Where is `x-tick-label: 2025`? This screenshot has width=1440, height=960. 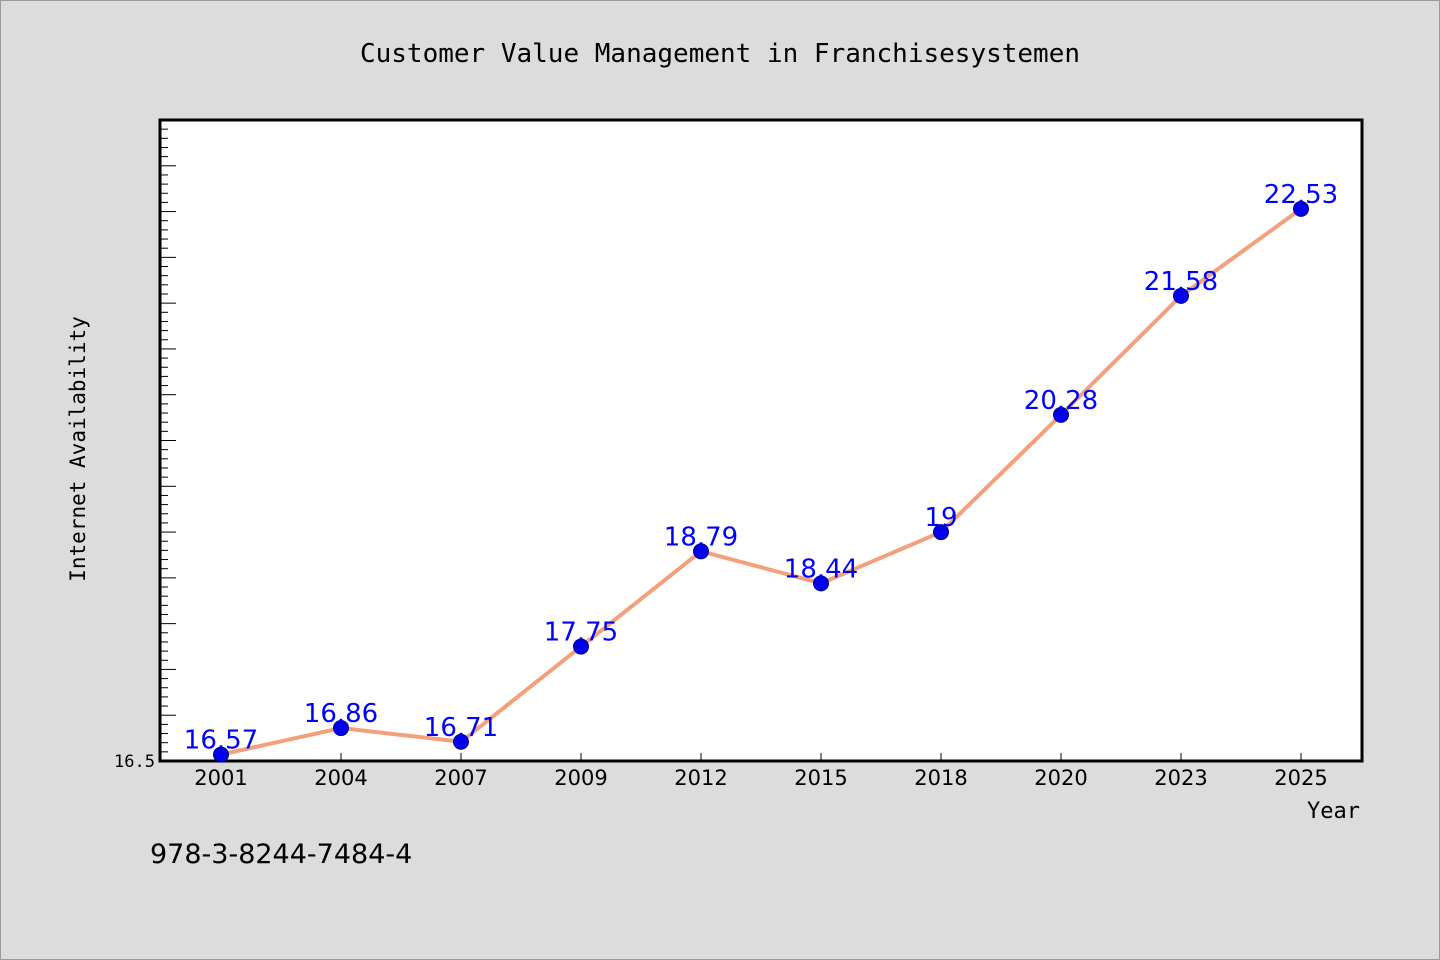 x-tick-label: 2025 is located at coordinates (1300, 778).